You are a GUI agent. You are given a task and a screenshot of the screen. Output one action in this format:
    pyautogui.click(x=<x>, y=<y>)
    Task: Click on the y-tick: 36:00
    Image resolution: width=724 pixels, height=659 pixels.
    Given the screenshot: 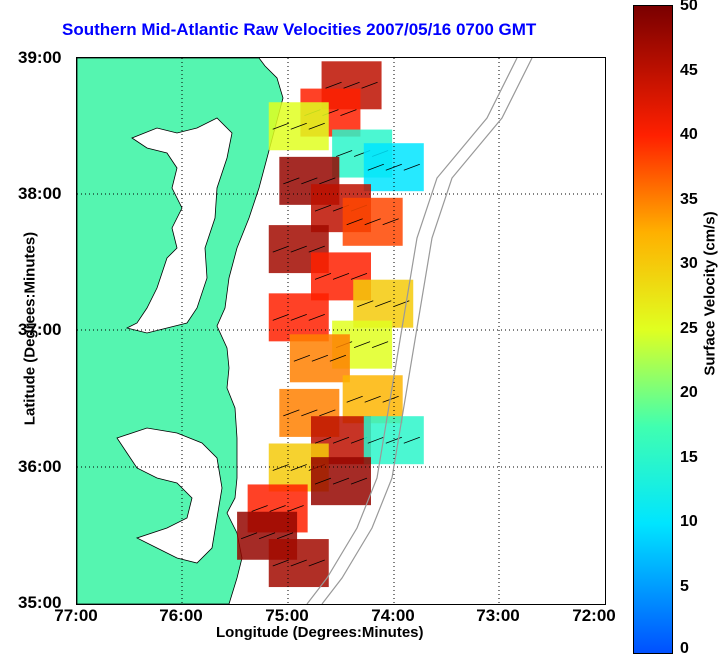 What is the action you would take?
    pyautogui.click(x=40, y=466)
    